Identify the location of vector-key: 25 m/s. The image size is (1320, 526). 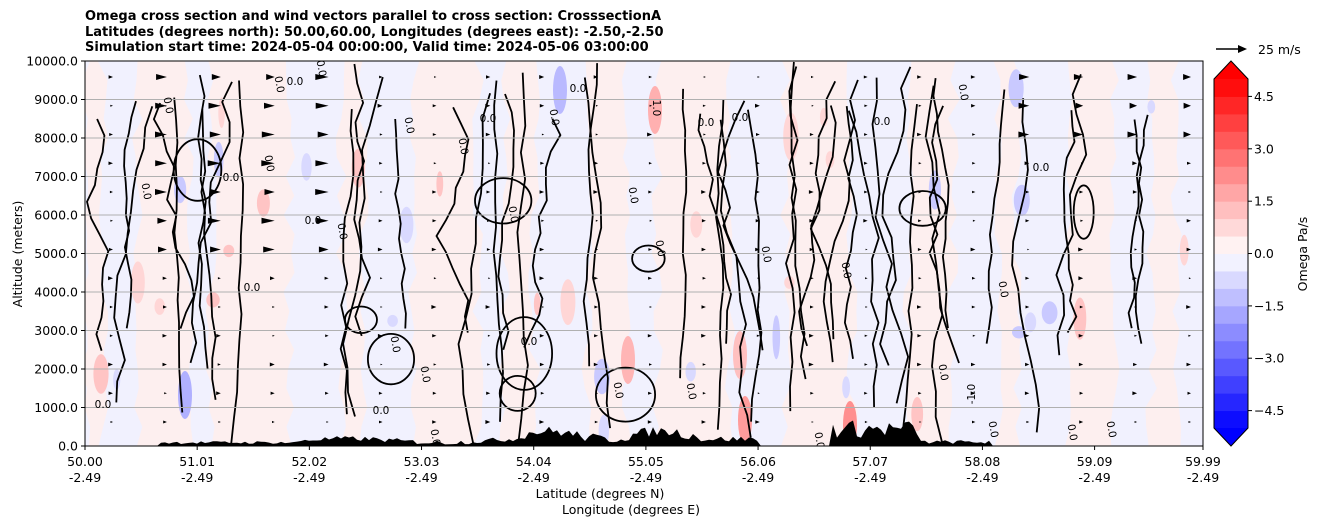
(1258, 49).